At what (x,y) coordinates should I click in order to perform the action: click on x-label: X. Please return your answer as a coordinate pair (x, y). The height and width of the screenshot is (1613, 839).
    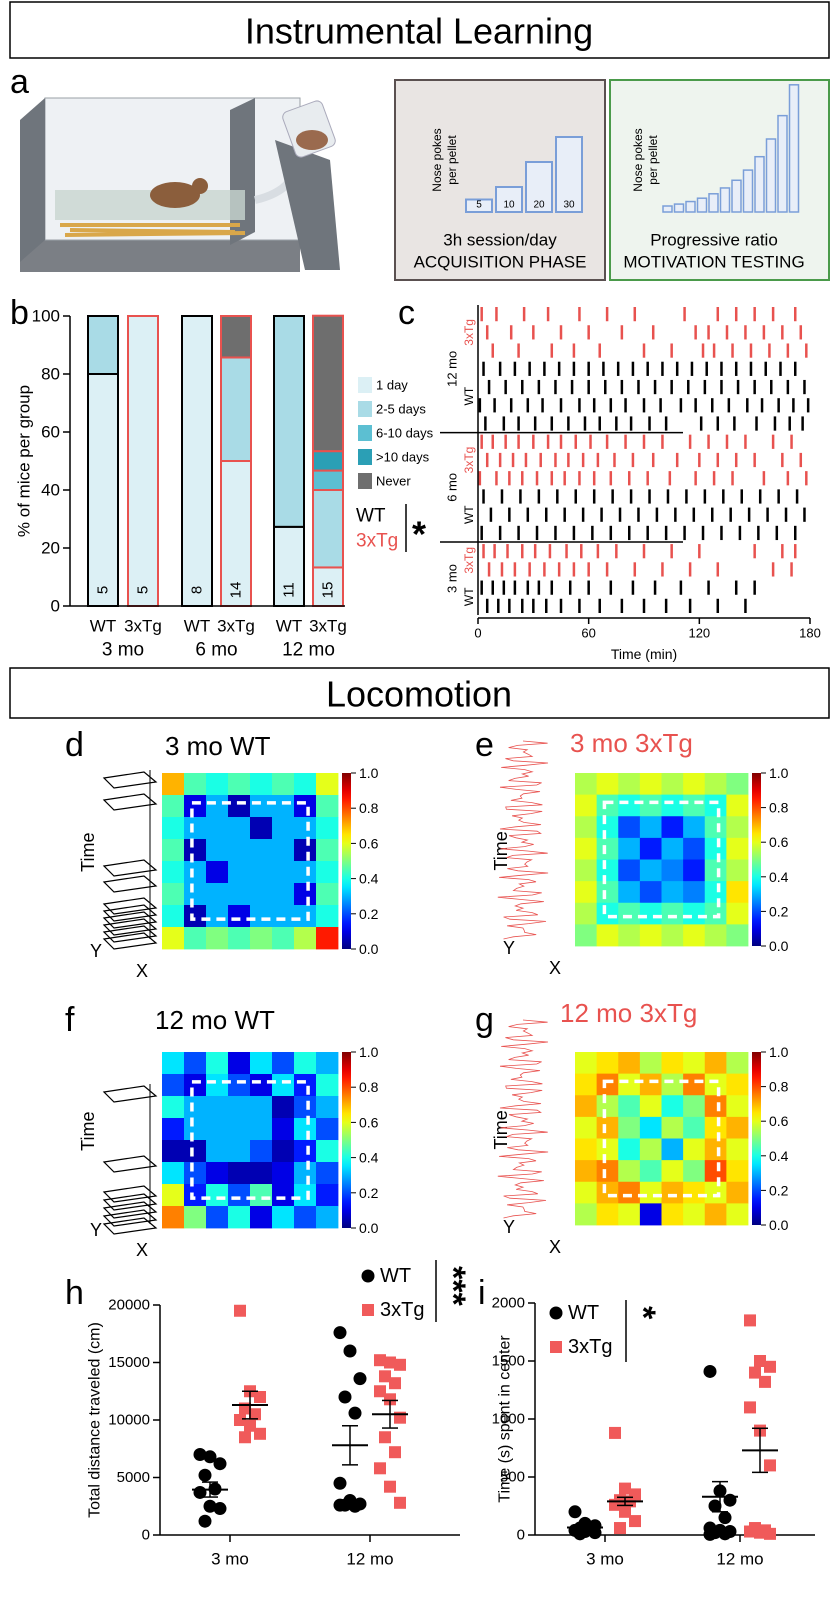
    Looking at the image, I should click on (555, 1247).